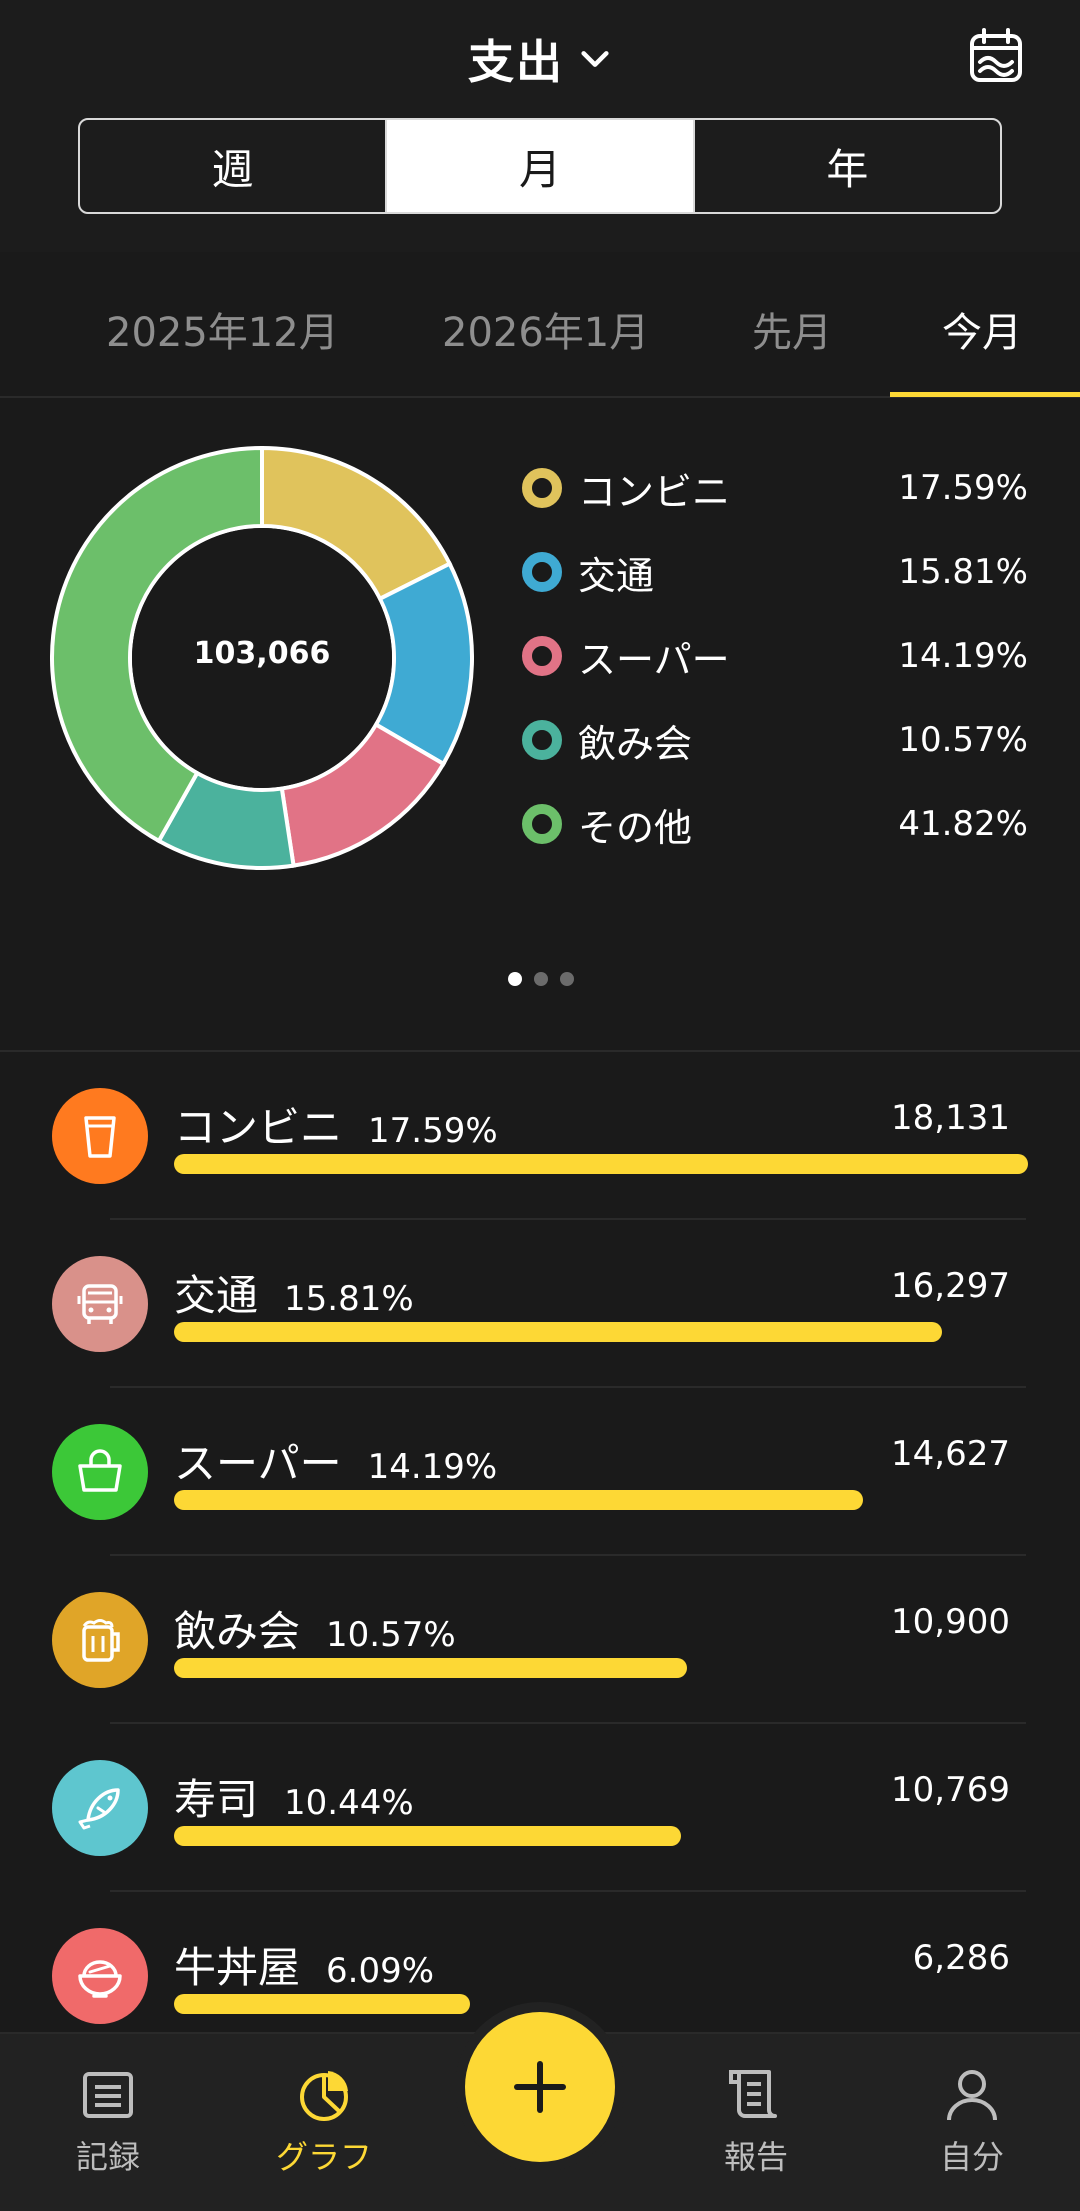 This screenshot has height=2211, width=1080. What do you see at coordinates (100, 1808) in the screenshot?
I see `fish-icon` at bounding box center [100, 1808].